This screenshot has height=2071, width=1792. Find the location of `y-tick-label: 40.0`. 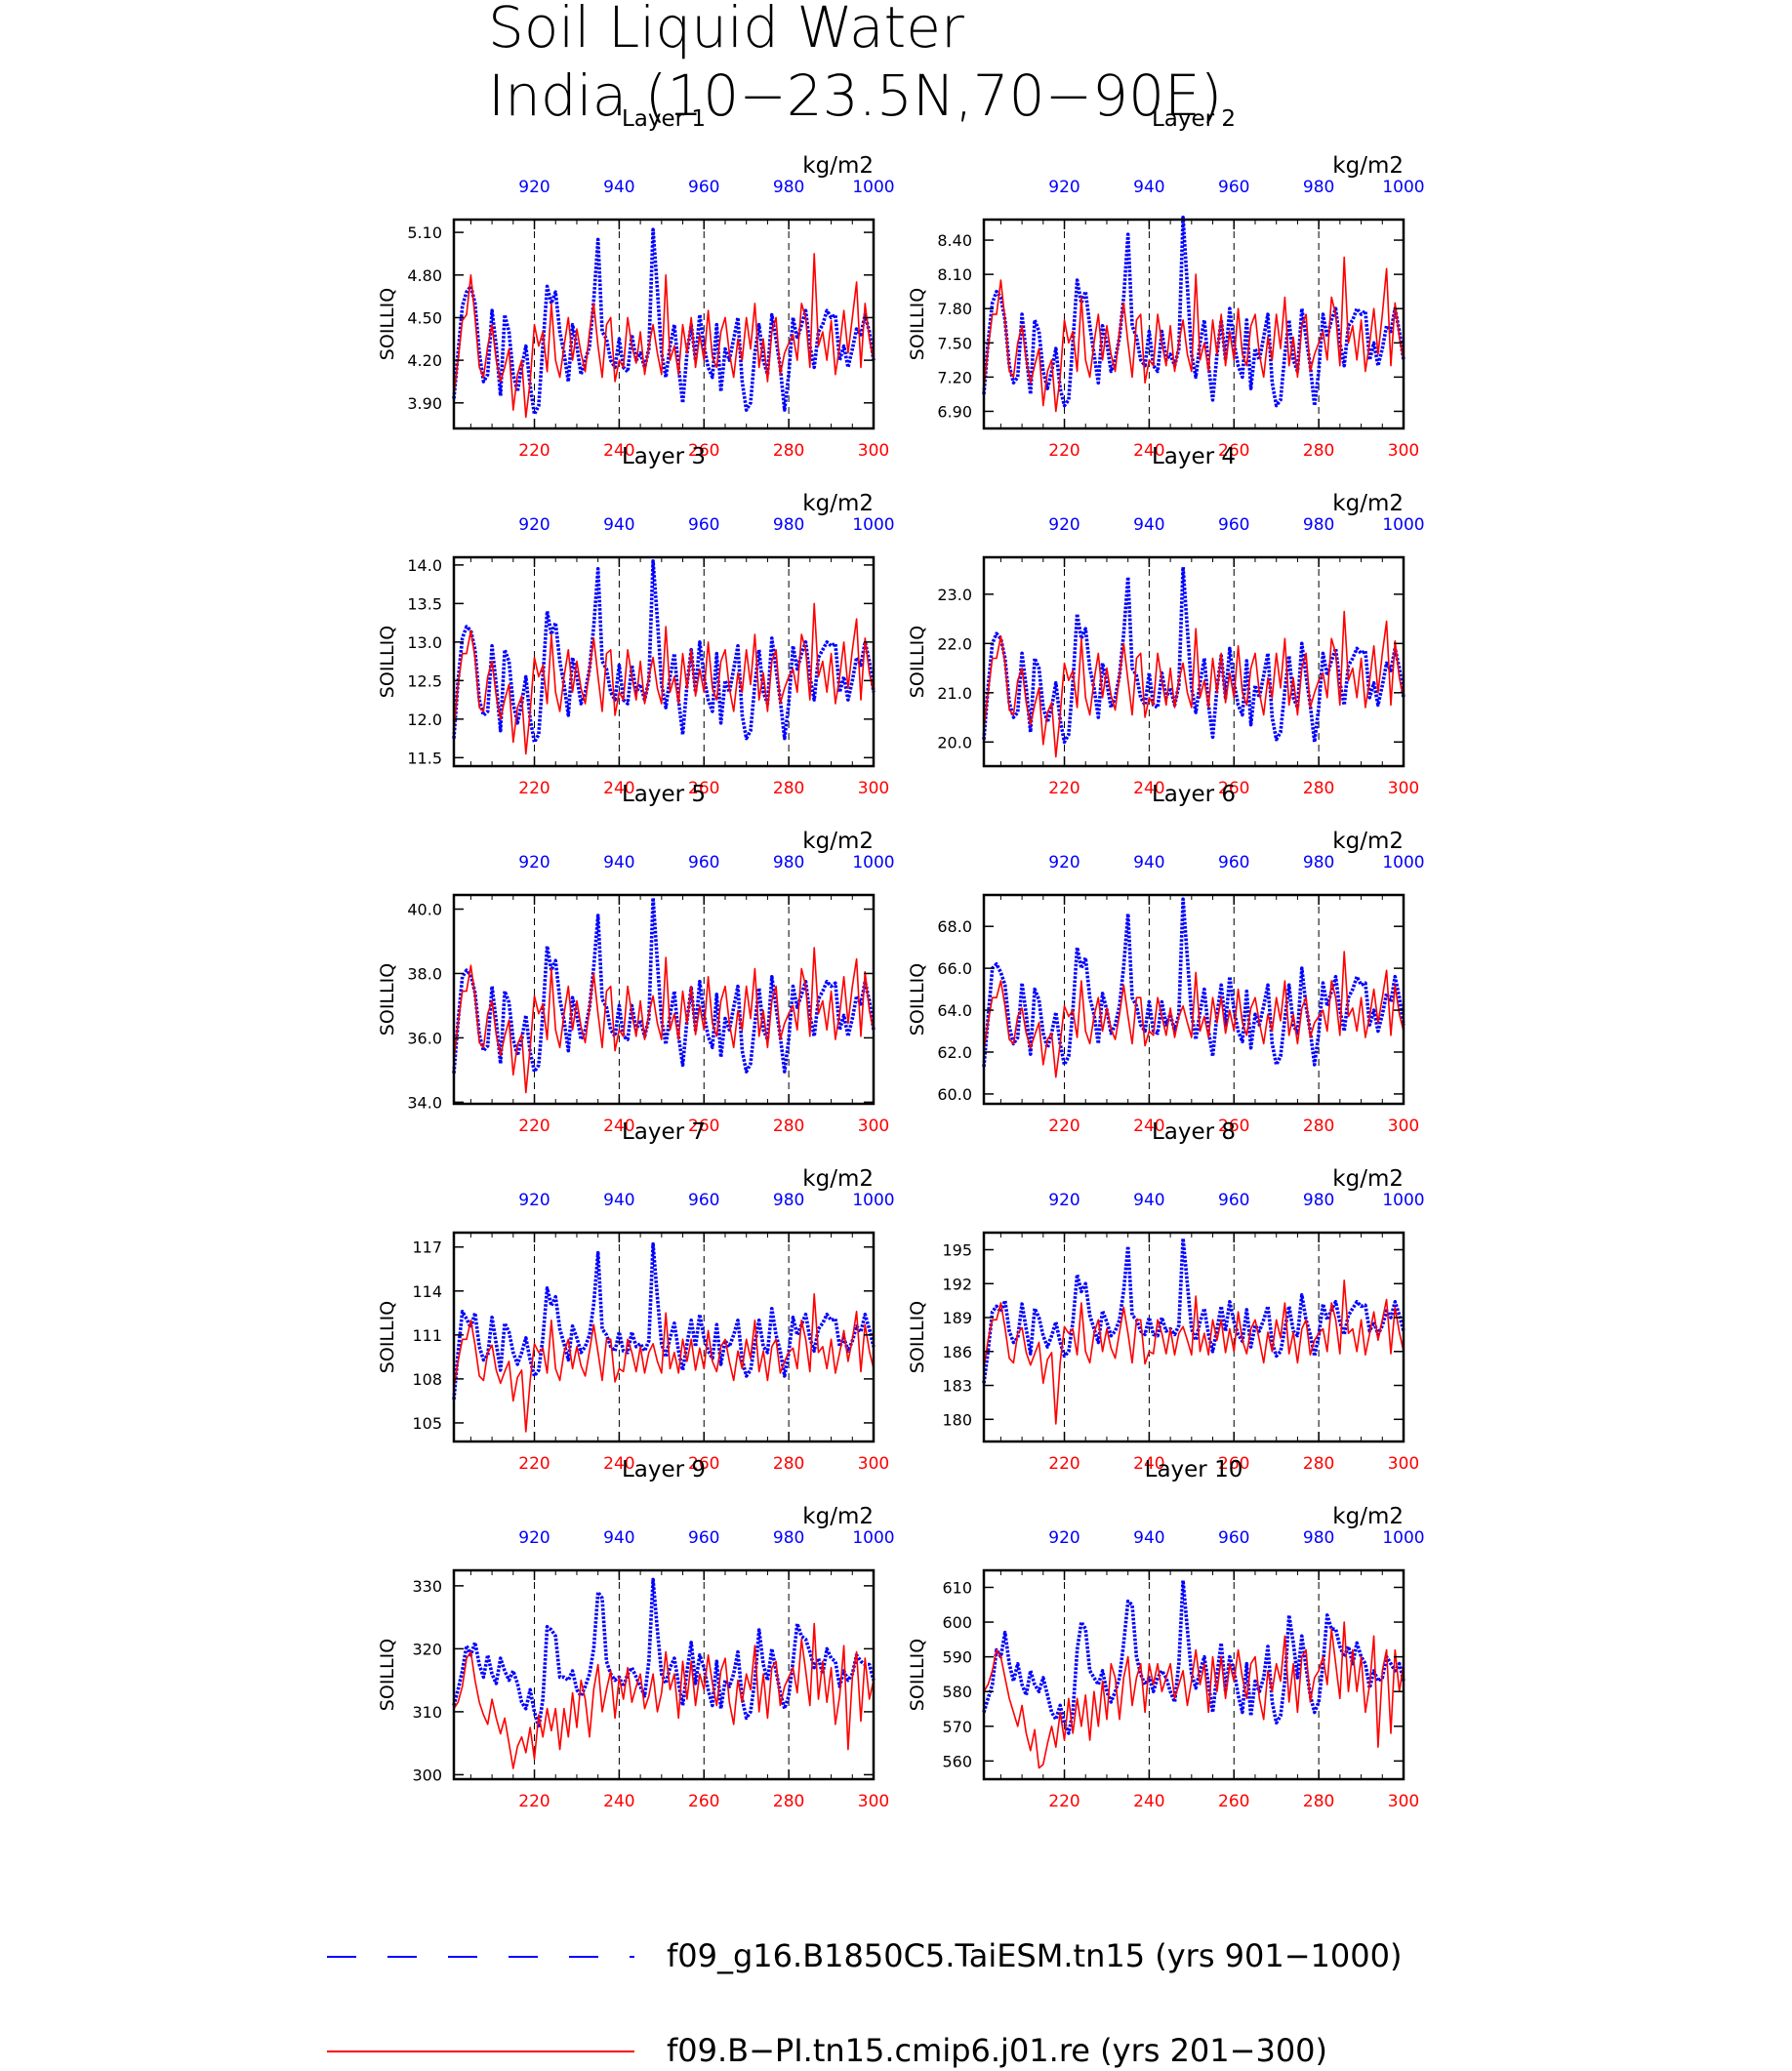

y-tick-label: 40.0 is located at coordinates (424, 910).